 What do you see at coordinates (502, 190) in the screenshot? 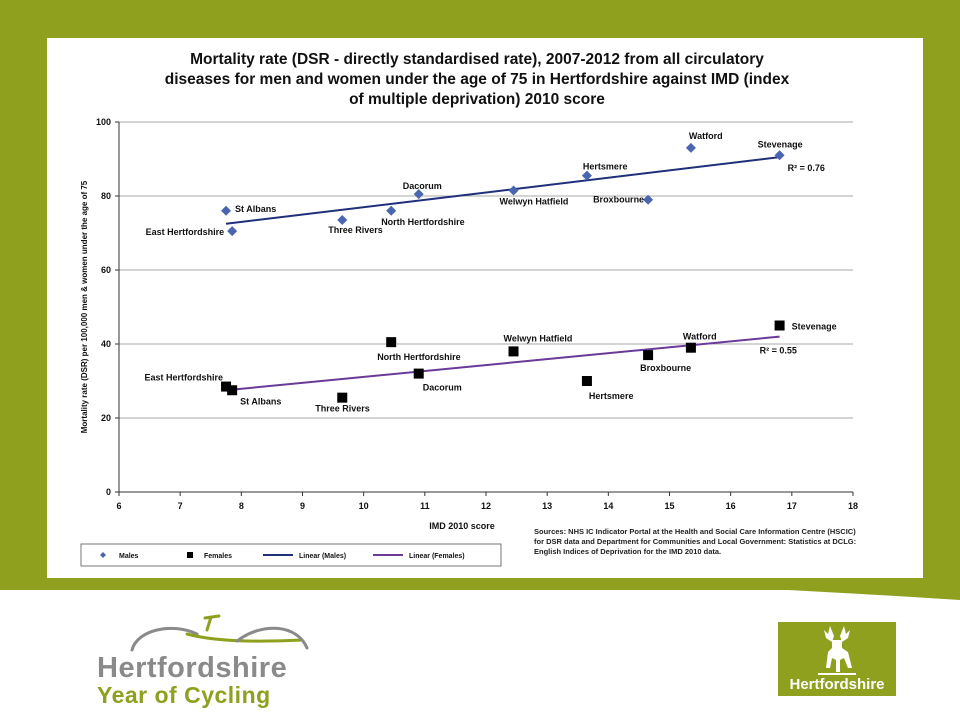
I see `trendline-males` at bounding box center [502, 190].